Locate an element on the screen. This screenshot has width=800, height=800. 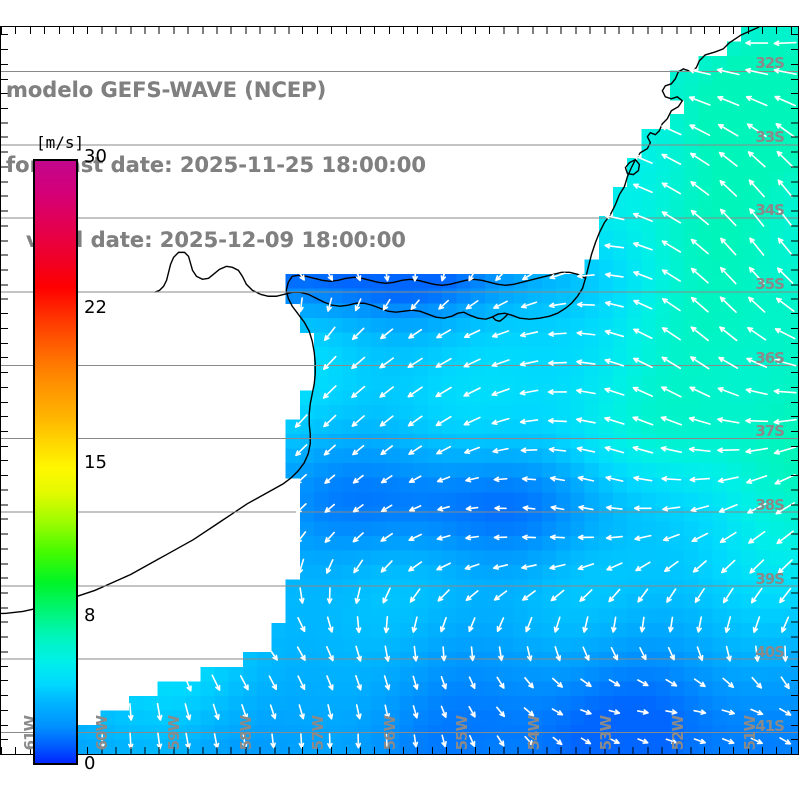
lon-label-59w: 59W is located at coordinates (173, 732).